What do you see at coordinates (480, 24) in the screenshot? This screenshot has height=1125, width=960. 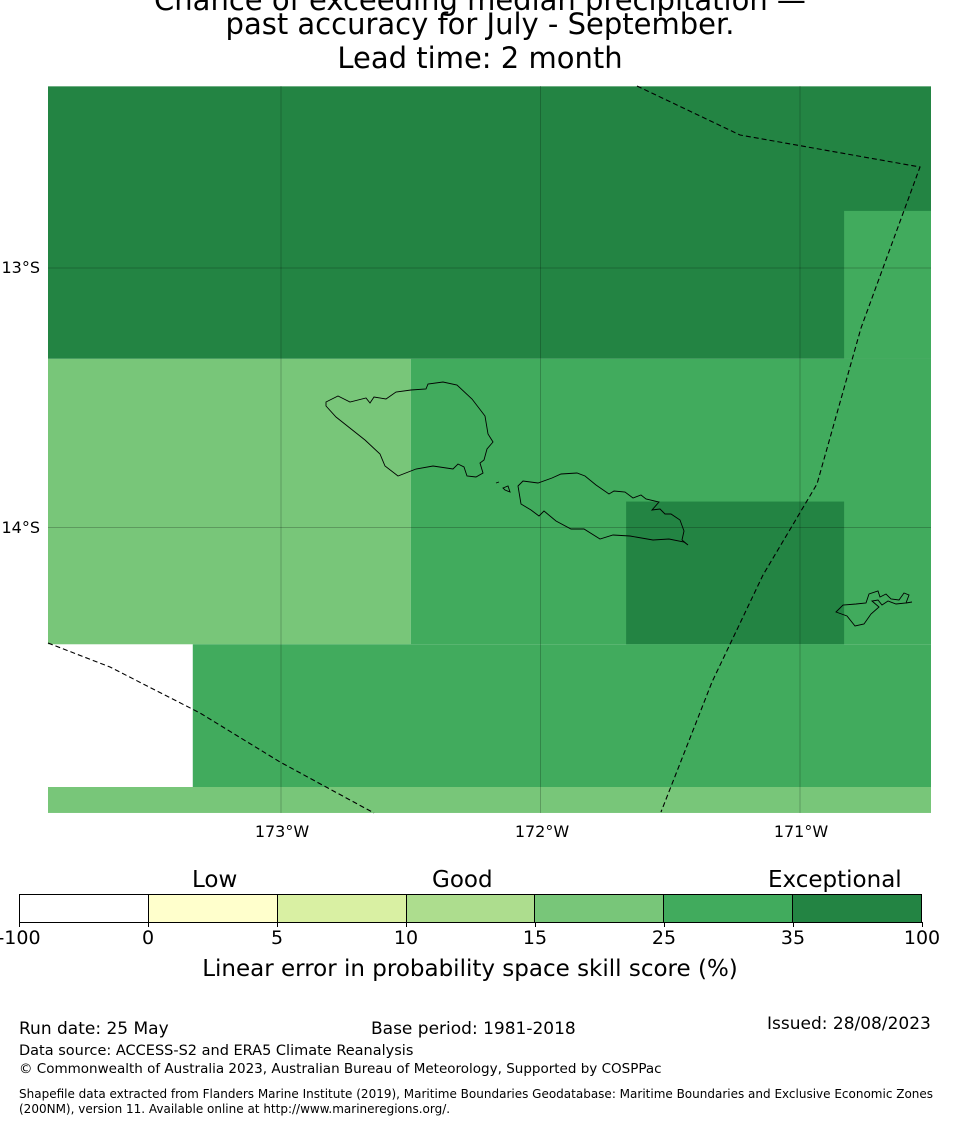 I see `map-title-line-2: past accuracy for July - September.` at bounding box center [480, 24].